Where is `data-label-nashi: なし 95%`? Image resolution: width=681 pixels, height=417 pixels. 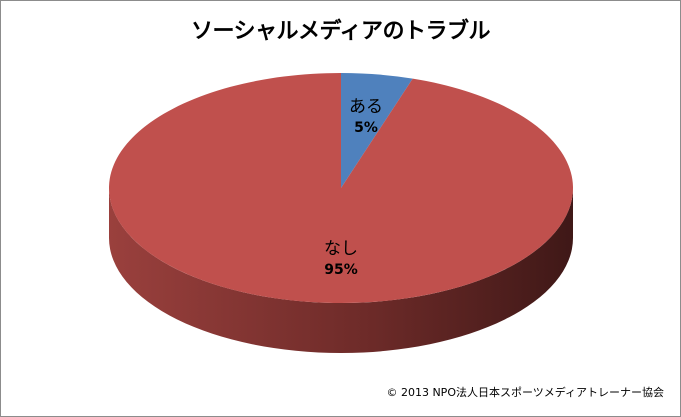 data-label-nashi: なし 95% is located at coordinates (341, 260).